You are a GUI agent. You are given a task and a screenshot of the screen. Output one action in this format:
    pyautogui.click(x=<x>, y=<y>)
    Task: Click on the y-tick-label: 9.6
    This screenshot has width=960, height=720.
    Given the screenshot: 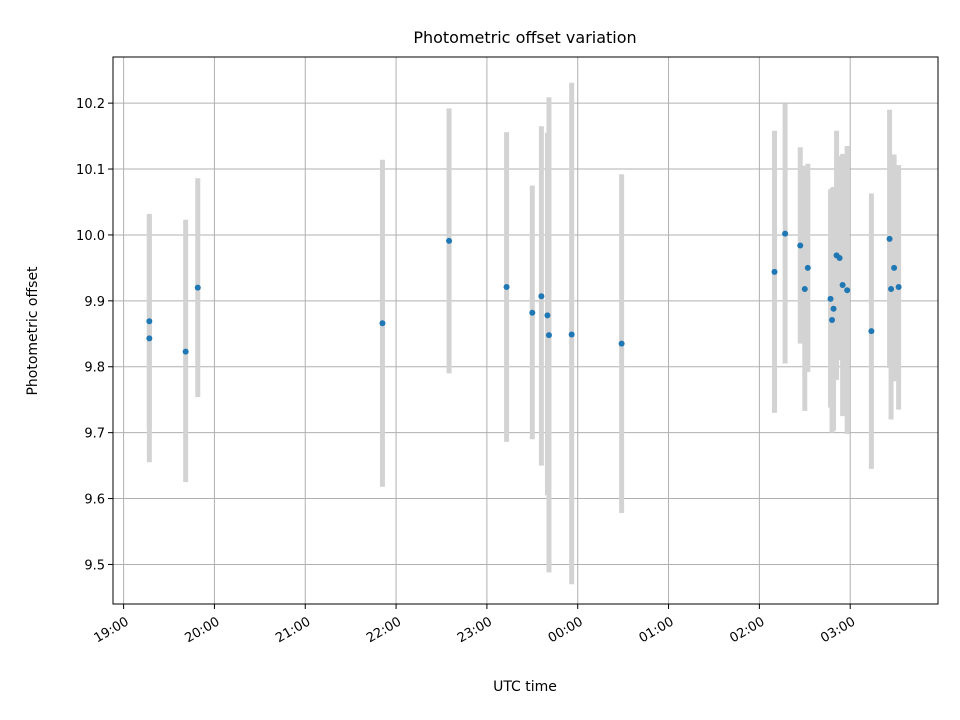 What is the action you would take?
    pyautogui.click(x=94, y=500)
    